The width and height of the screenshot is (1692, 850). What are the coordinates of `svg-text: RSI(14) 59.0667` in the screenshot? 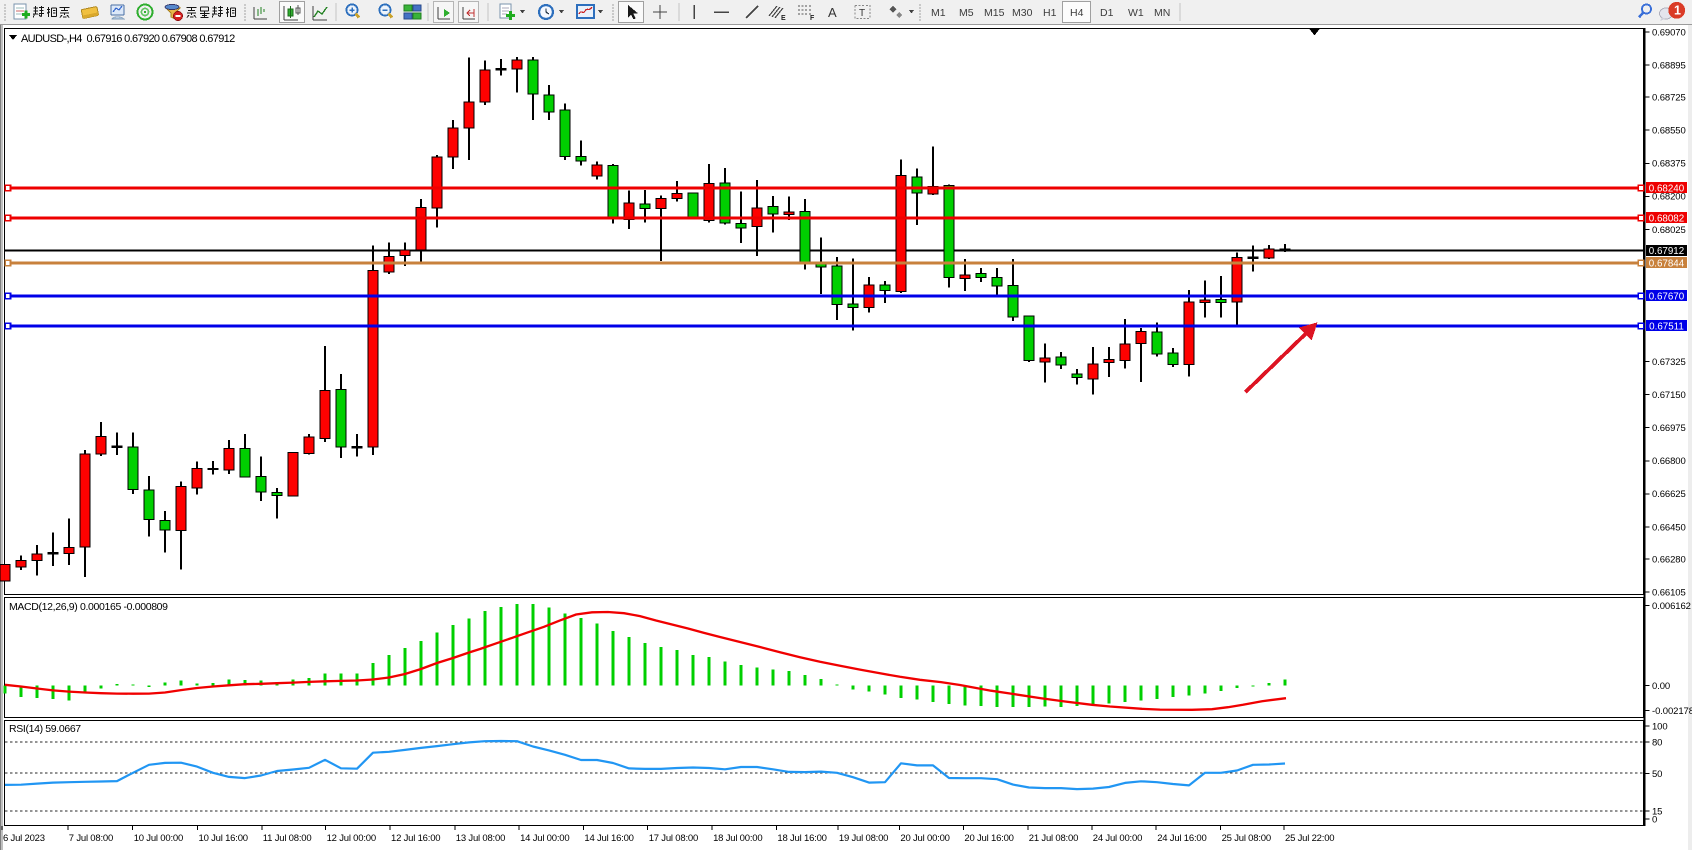 It's located at (45, 729).